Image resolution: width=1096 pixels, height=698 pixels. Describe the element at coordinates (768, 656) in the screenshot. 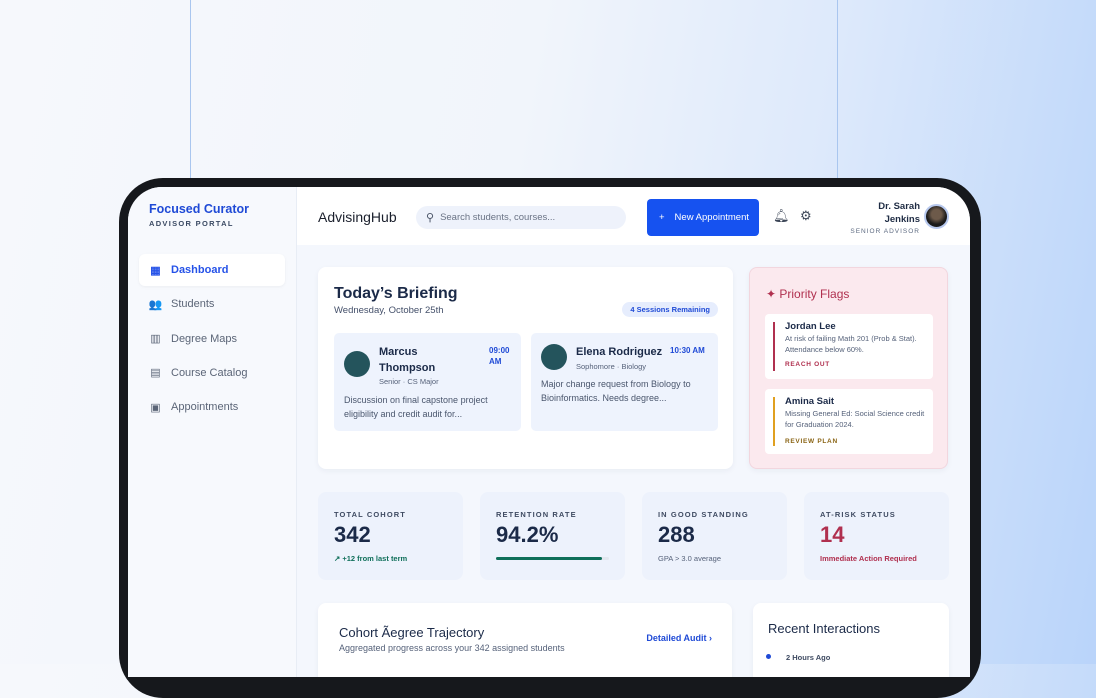

I see `timeline-dot` at that location.